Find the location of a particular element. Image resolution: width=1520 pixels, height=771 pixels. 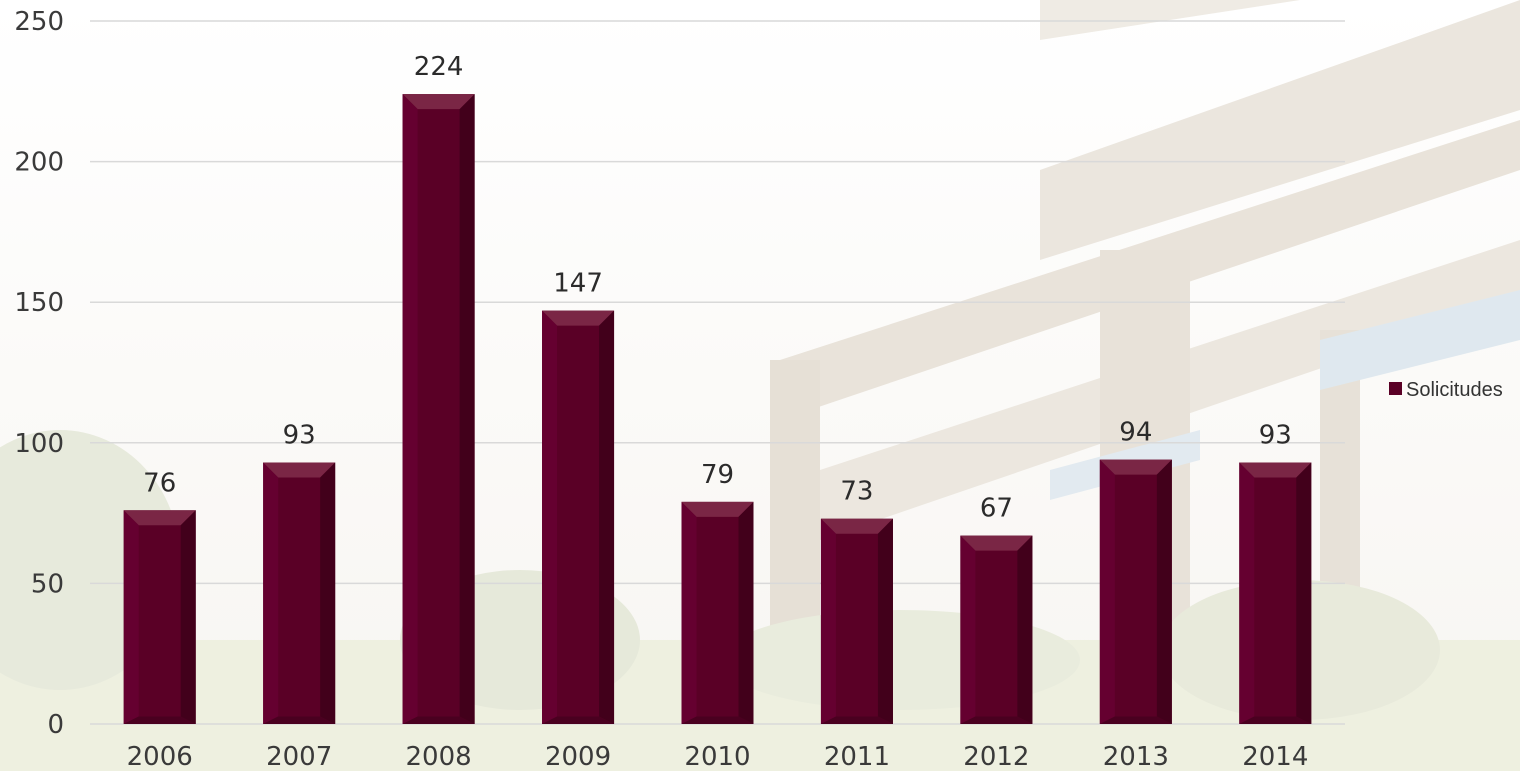

y-axis-ticks: 0 50 100 150 200 250 is located at coordinates (39, 373).